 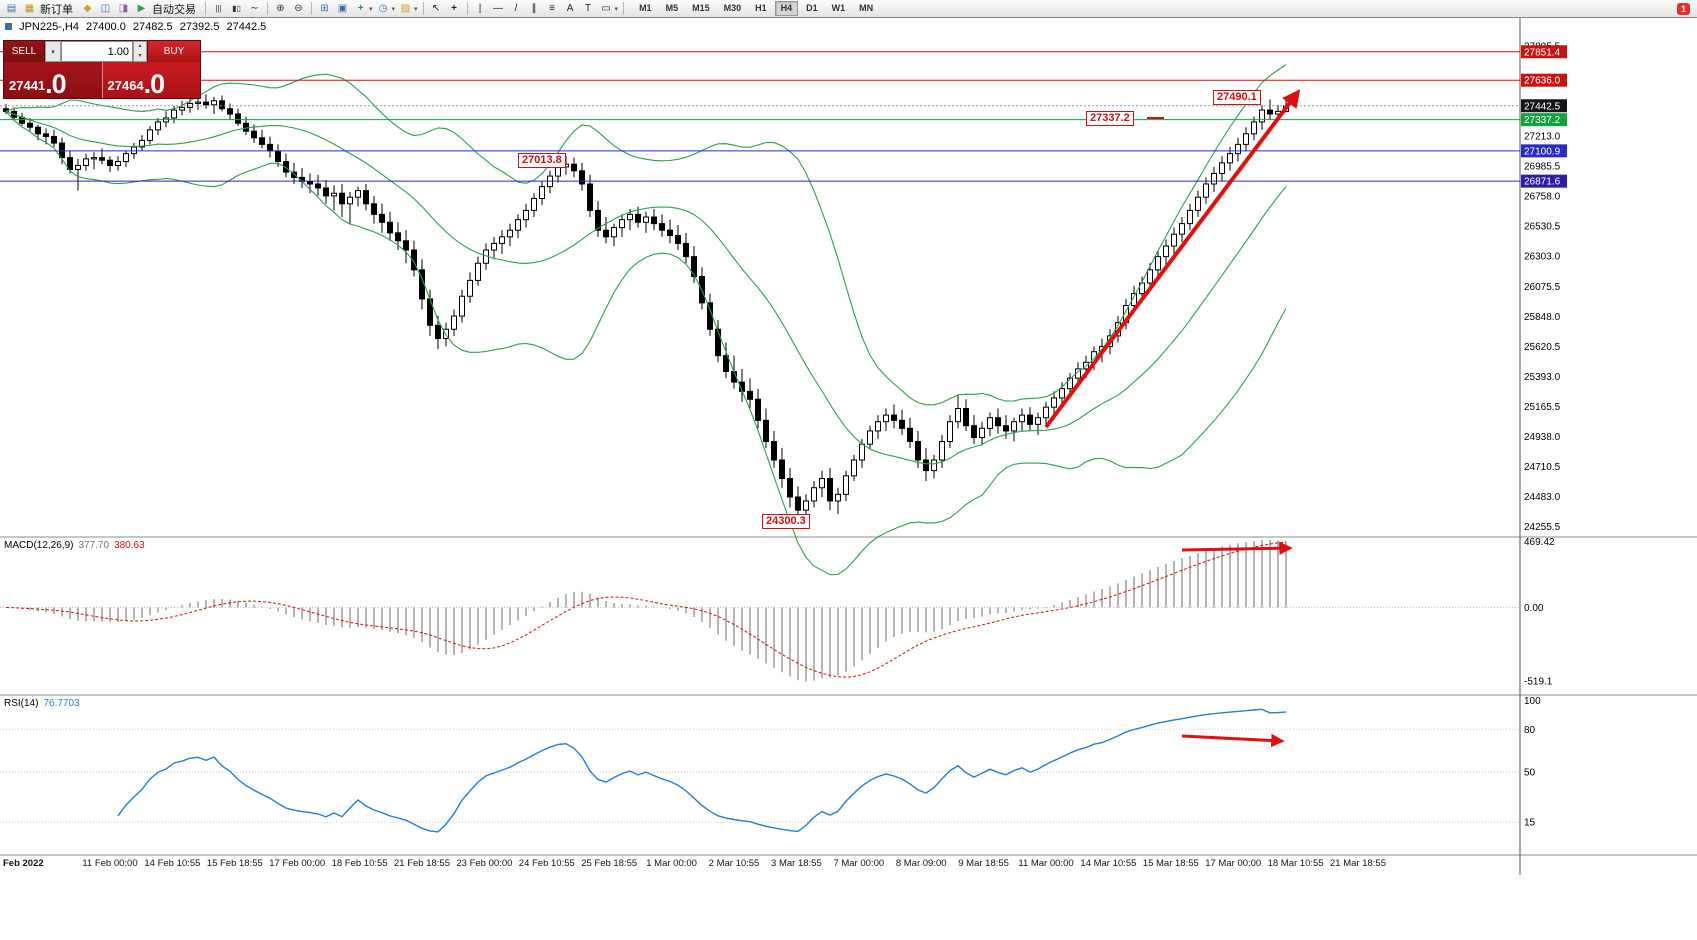 I want to click on bar-chart-type-icon: |||, so click(x=218, y=8).